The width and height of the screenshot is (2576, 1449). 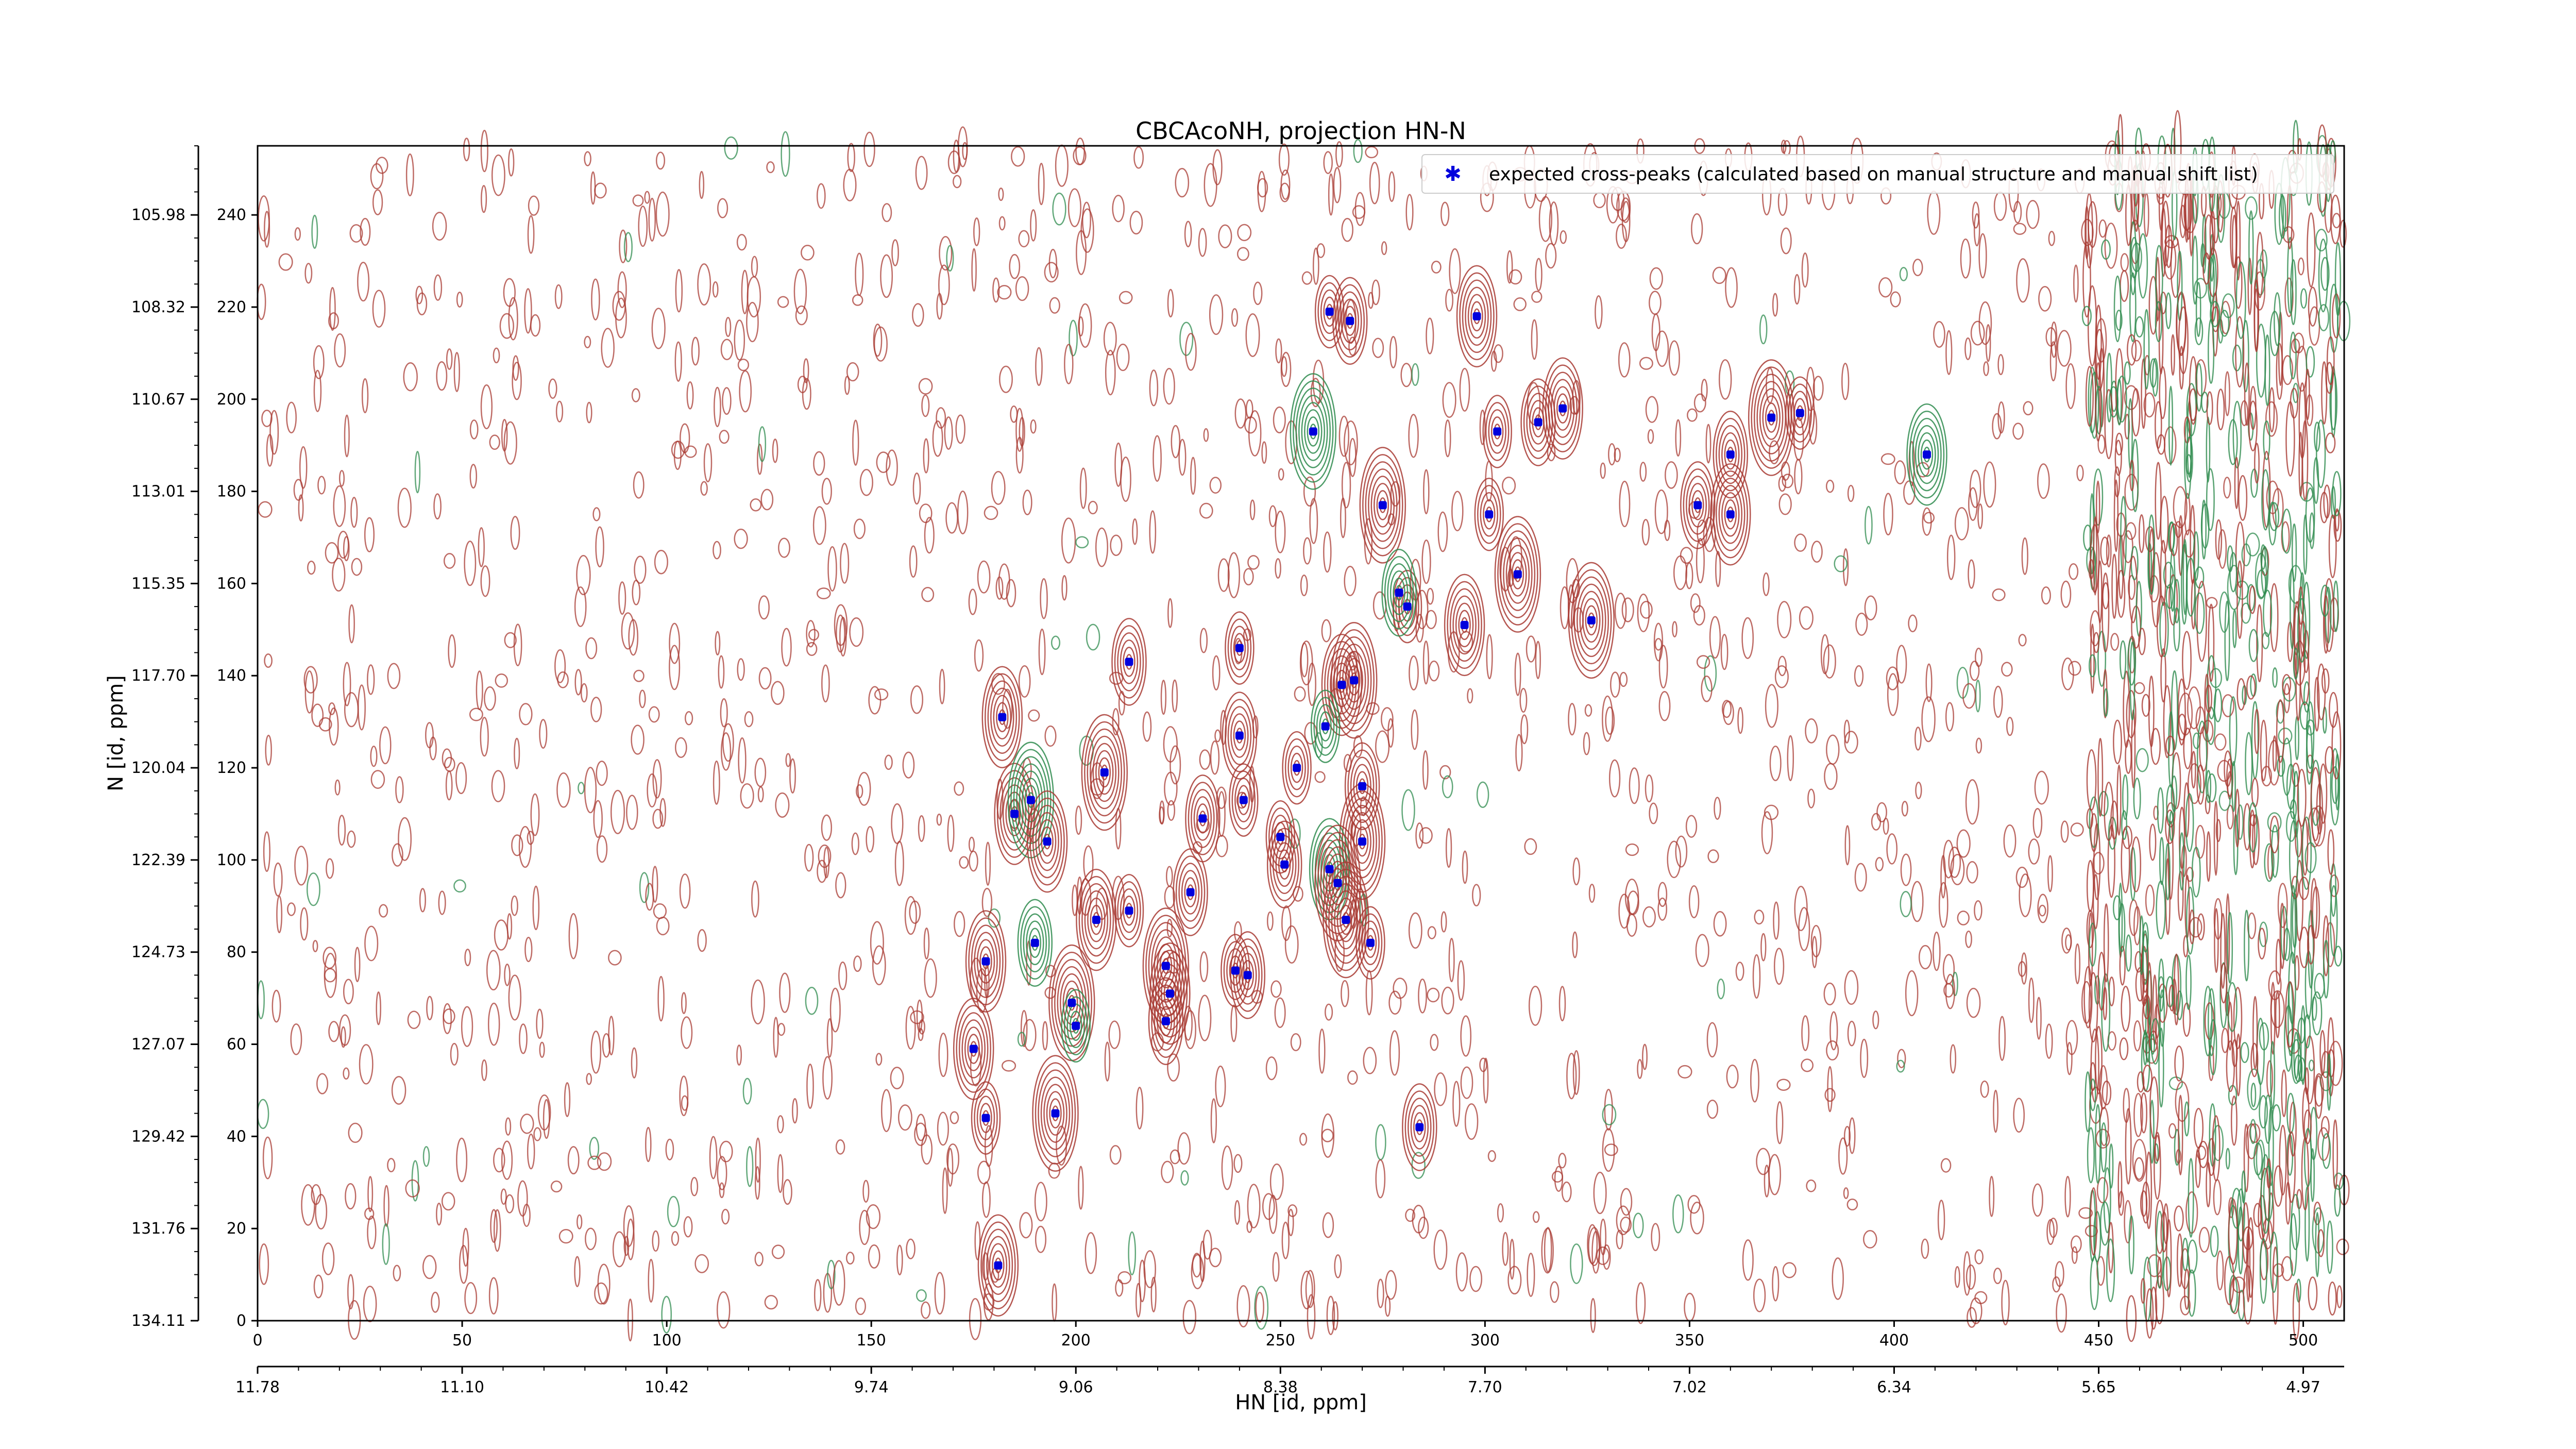 I want to click on y-tick-label: 0, so click(x=241, y=1321).